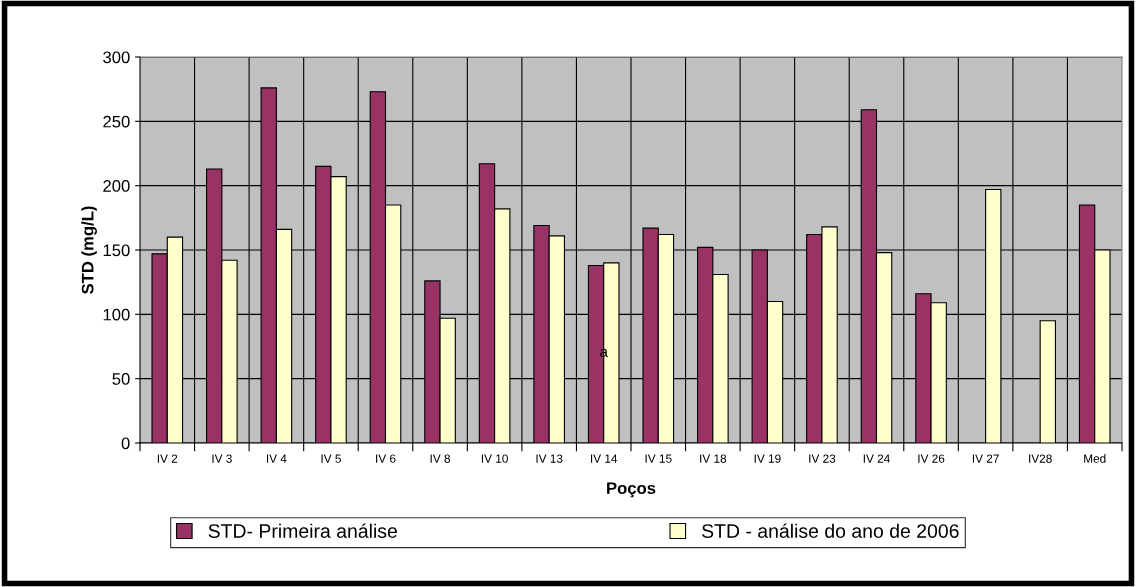  Describe the element at coordinates (1040, 458) in the screenshot. I see `x-tick-label: IV28` at that location.